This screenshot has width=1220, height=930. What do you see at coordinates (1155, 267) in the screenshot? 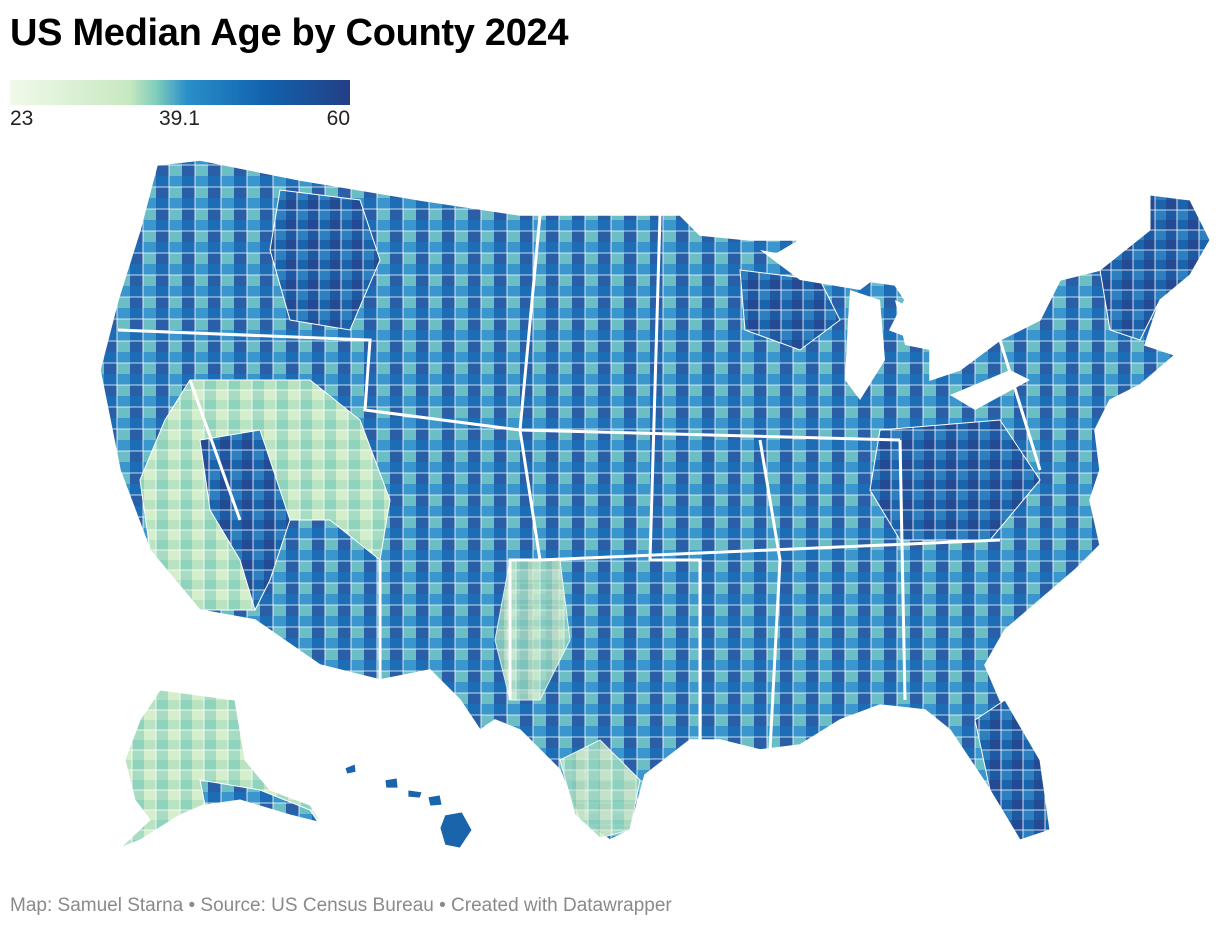
I see `new-england-dark-region` at bounding box center [1155, 267].